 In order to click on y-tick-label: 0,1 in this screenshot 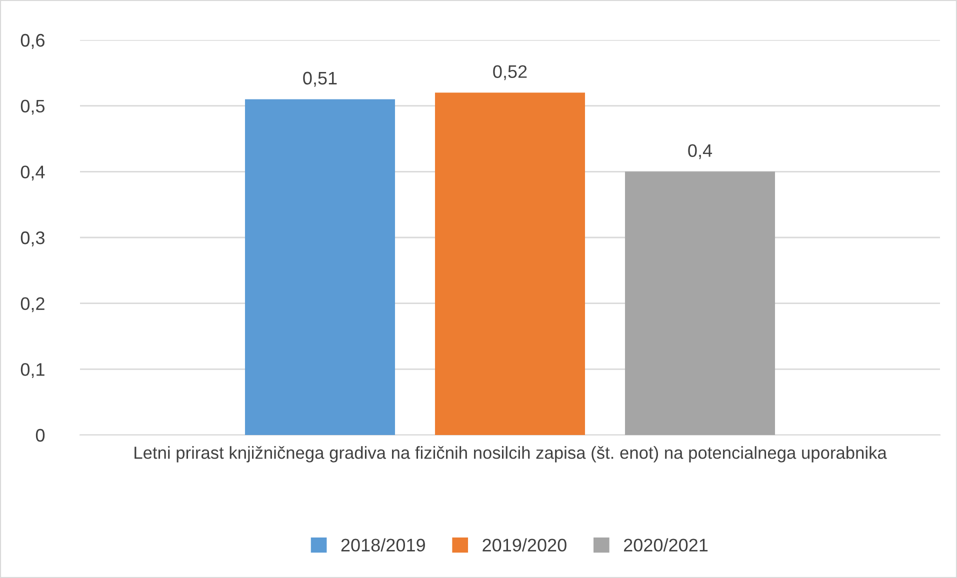, I will do `click(32, 370)`.